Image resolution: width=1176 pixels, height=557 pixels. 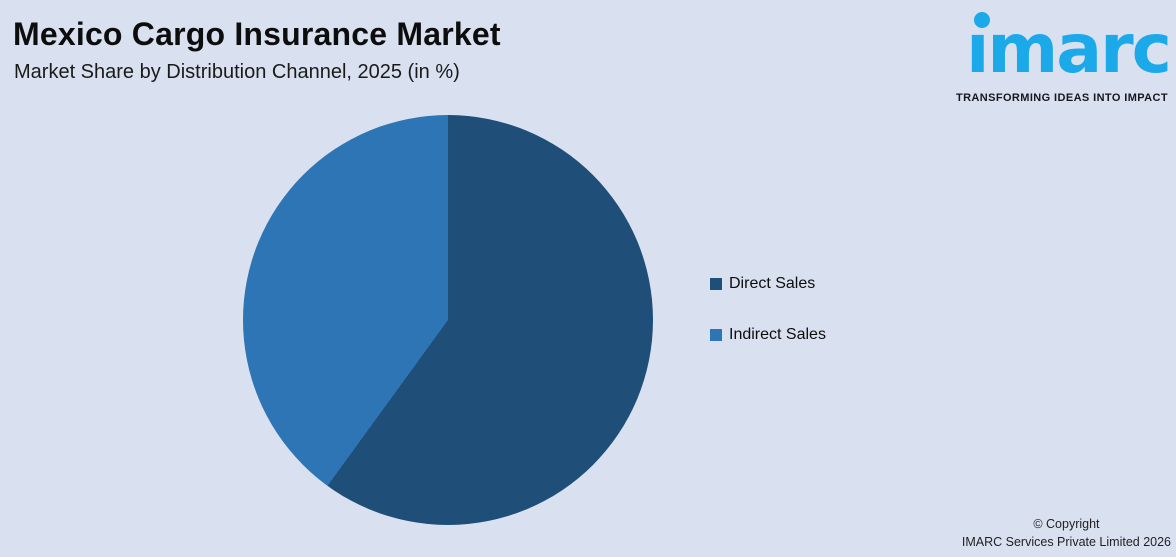 What do you see at coordinates (257, 34) in the screenshot?
I see `page-title: Mexico Cargo Insurance Market` at bounding box center [257, 34].